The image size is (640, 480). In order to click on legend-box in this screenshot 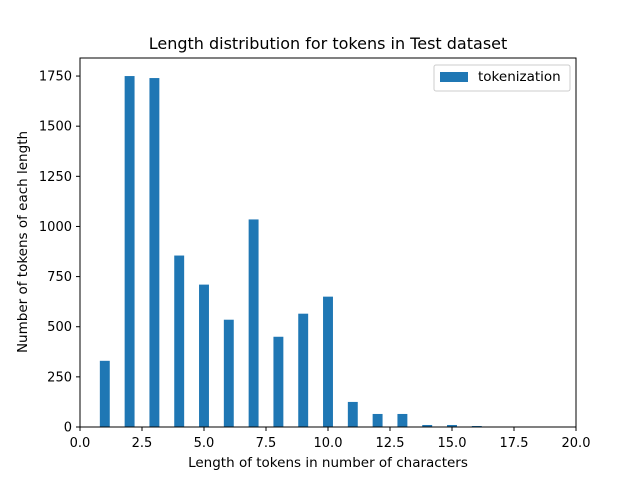, I will do `click(502, 78)`.